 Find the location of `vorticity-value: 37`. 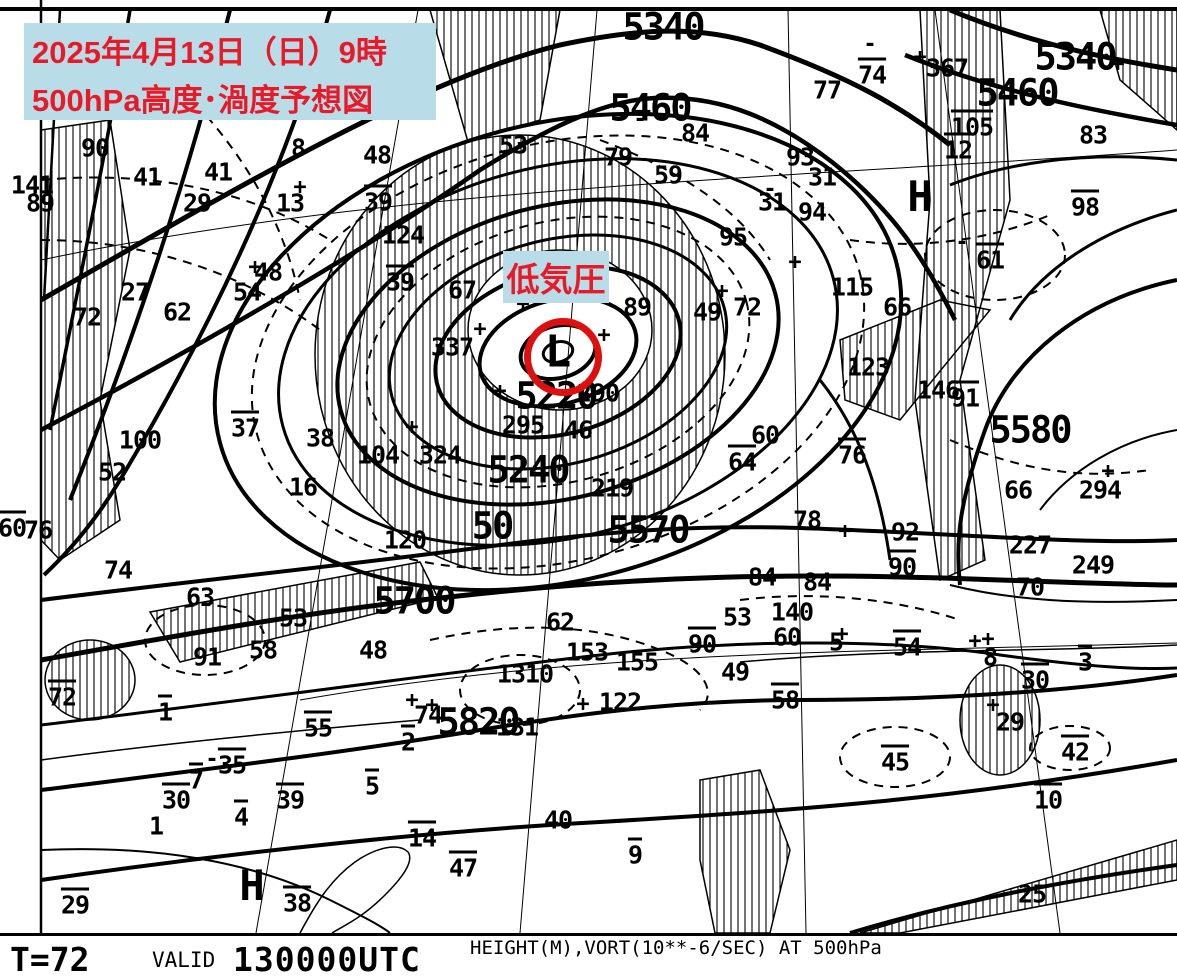

vorticity-value: 37 is located at coordinates (245, 428).